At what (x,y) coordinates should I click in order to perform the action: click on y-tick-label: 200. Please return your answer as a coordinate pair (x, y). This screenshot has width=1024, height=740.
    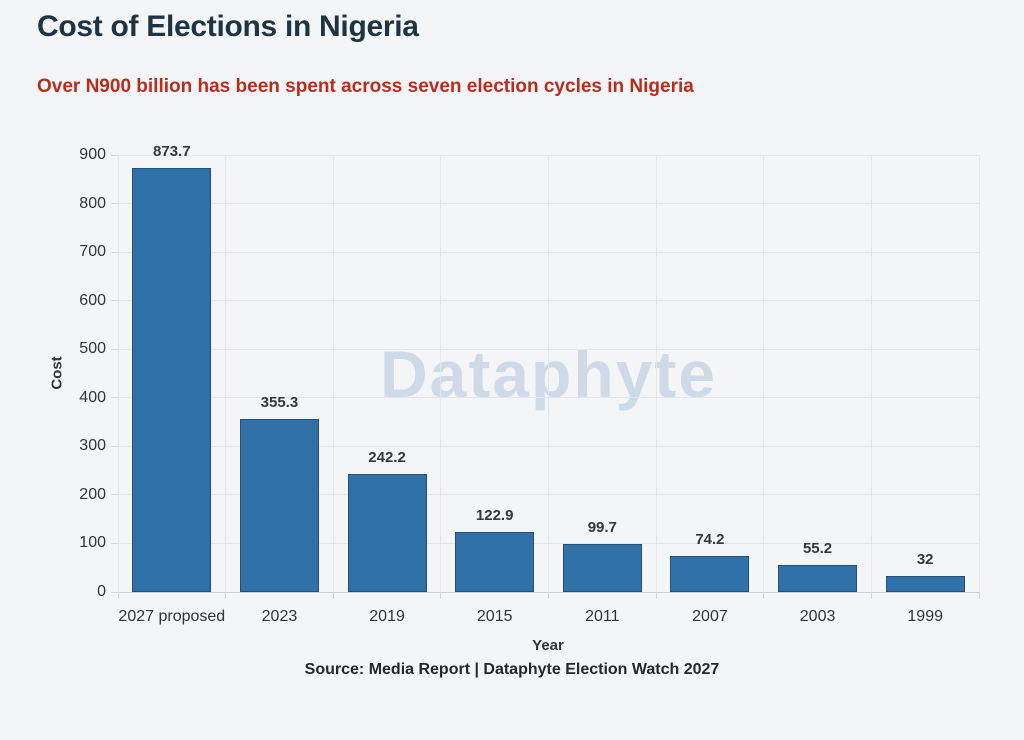
    Looking at the image, I should click on (92, 494).